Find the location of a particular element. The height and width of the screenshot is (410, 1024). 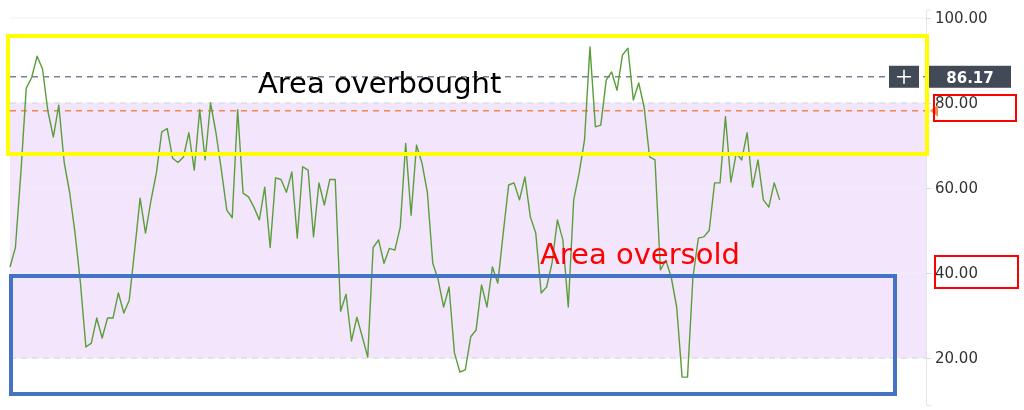

annotation: Area overbought is located at coordinates (380, 83).